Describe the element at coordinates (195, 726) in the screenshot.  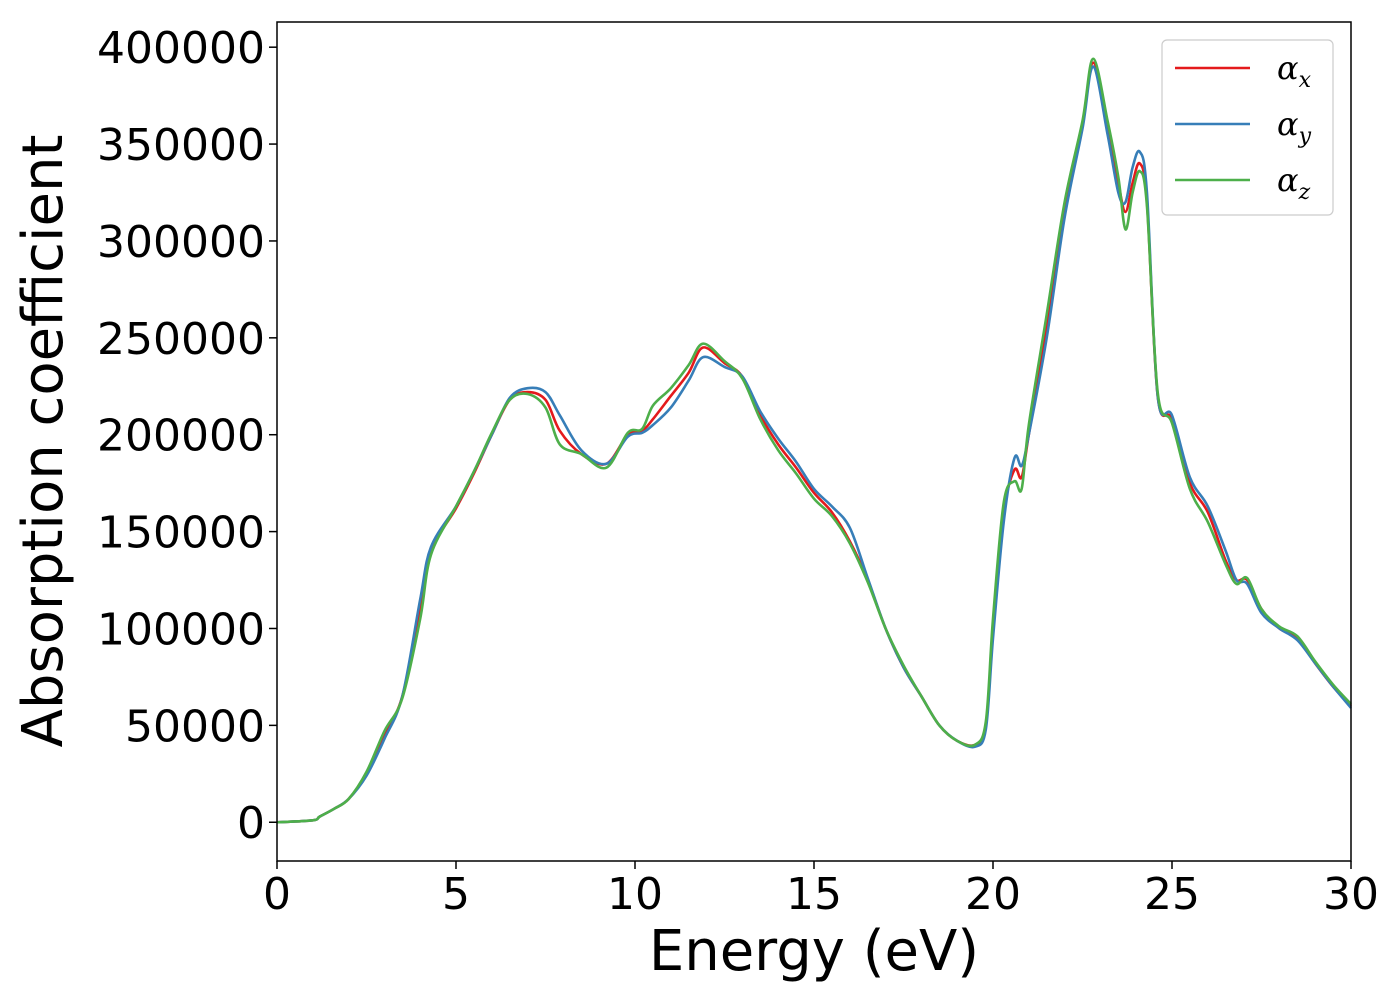
I see `y-tick-label: 50000` at that location.